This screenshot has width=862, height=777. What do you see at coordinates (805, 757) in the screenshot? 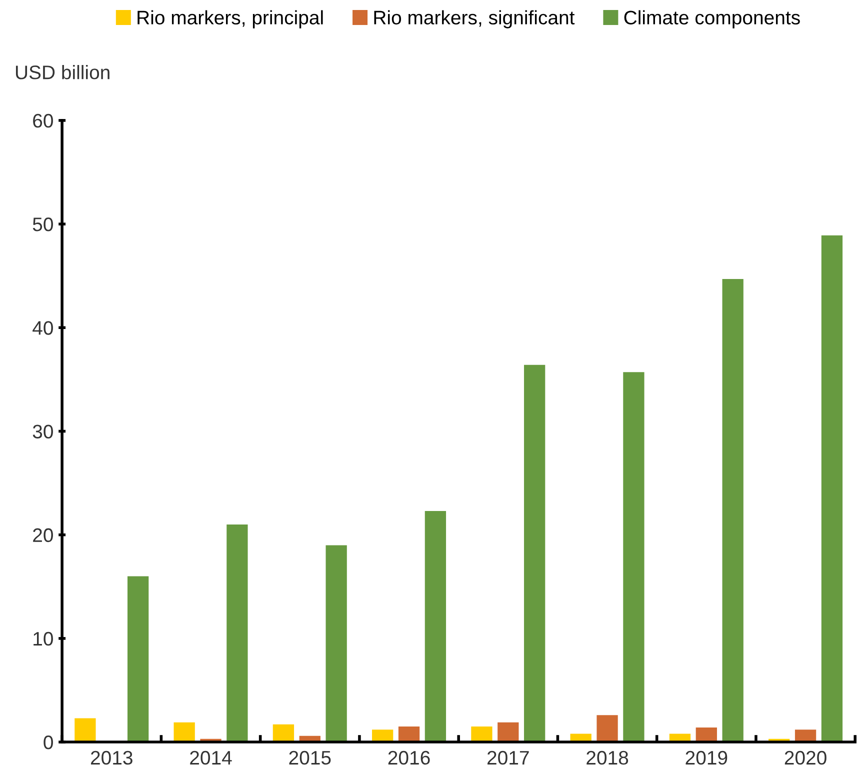
I see `x-tick-label: 2020` at bounding box center [805, 757].